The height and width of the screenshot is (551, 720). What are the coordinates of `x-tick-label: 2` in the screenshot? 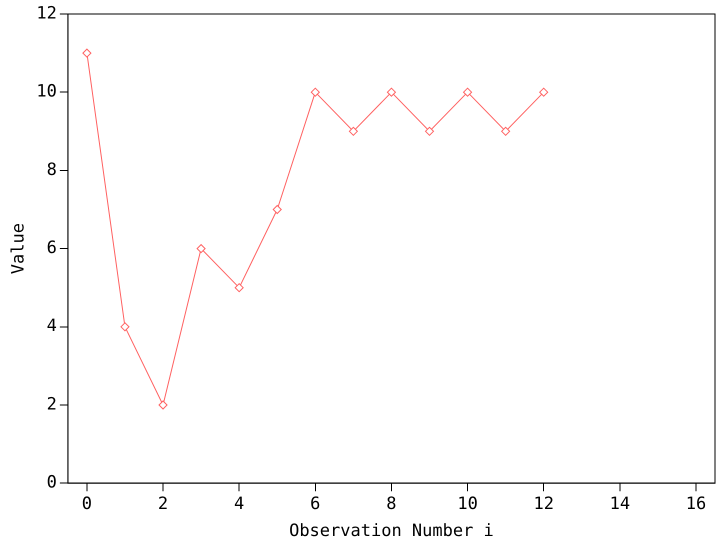 It's located at (163, 504).